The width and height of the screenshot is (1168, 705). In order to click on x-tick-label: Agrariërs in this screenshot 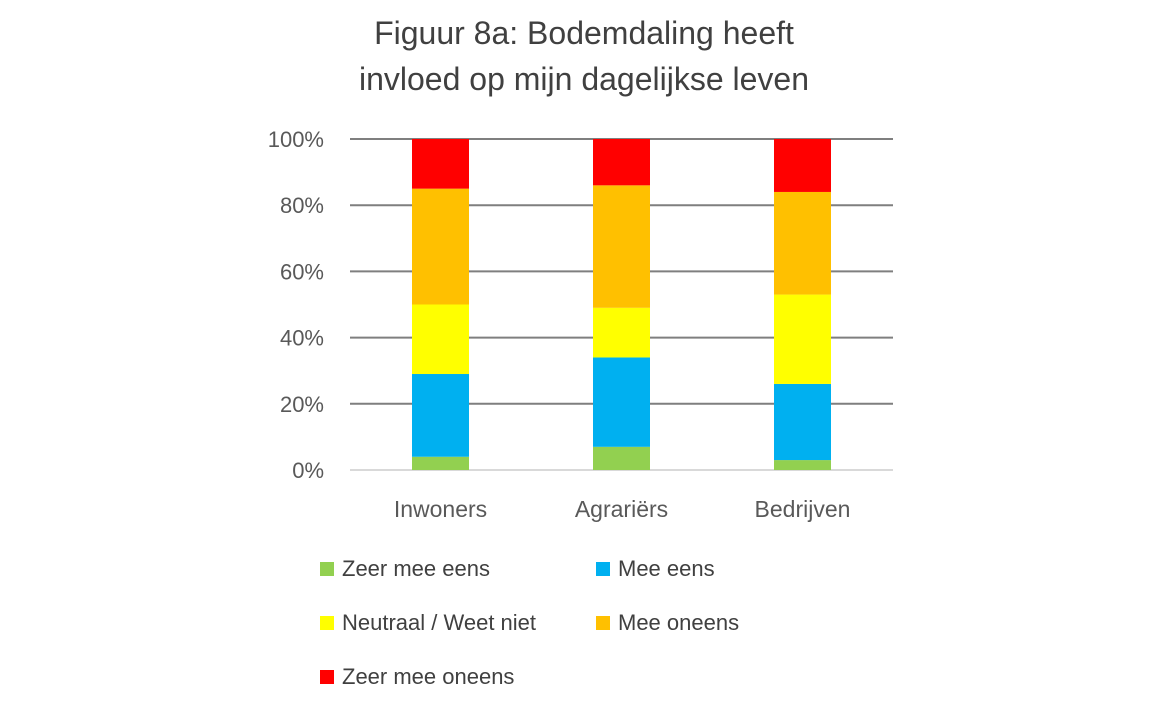, I will do `click(621, 509)`.